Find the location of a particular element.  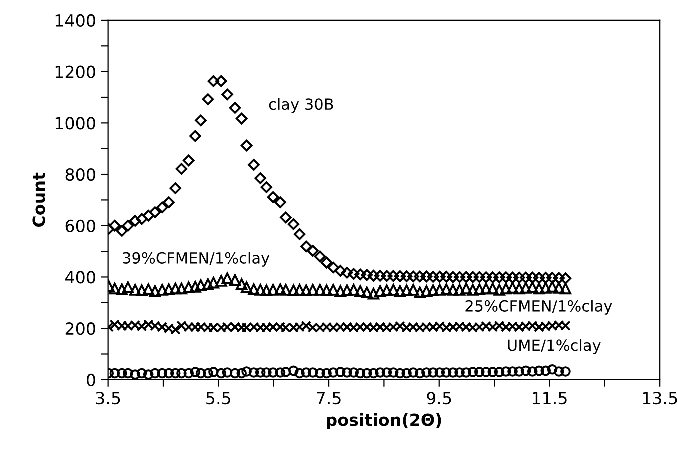

y-tick-label: 400 is located at coordinates (81, 277).